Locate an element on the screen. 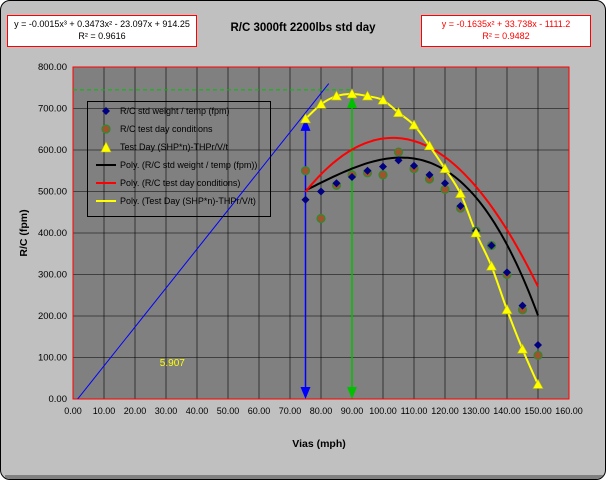 The height and width of the screenshot is (480, 606). y-tick-label: 600.00 is located at coordinates (52, 150).